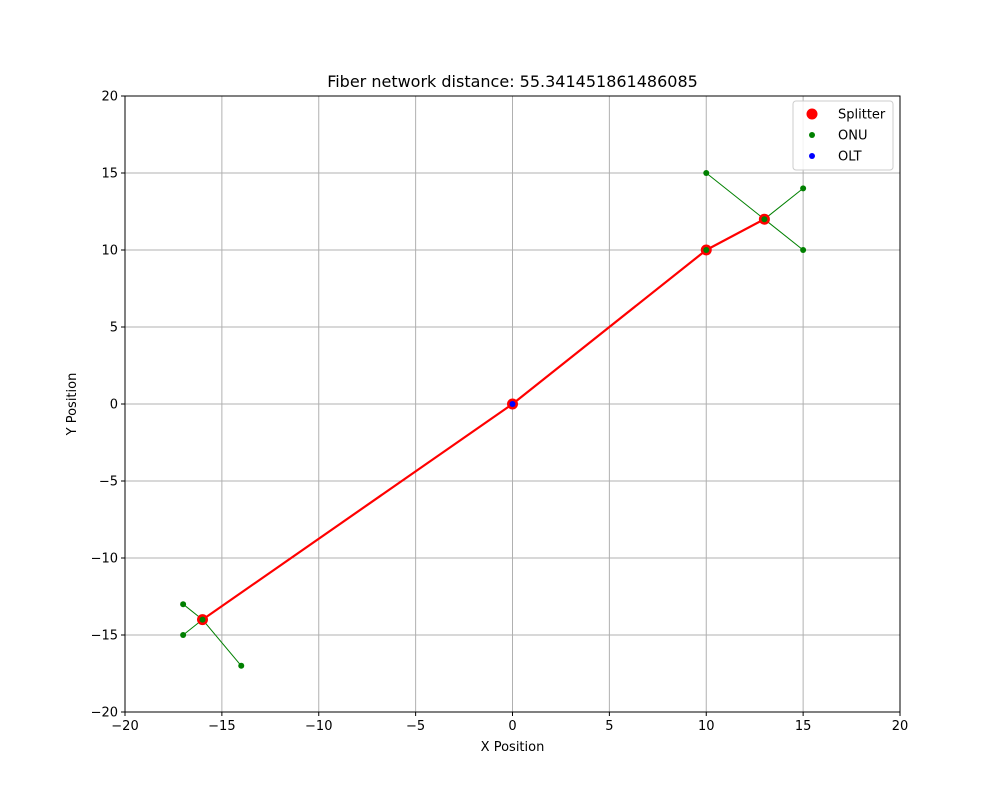 Image resolution: width=1000 pixels, height=800 pixels. Describe the element at coordinates (812, 135) in the screenshot. I see `legend-marker-onu` at that location.